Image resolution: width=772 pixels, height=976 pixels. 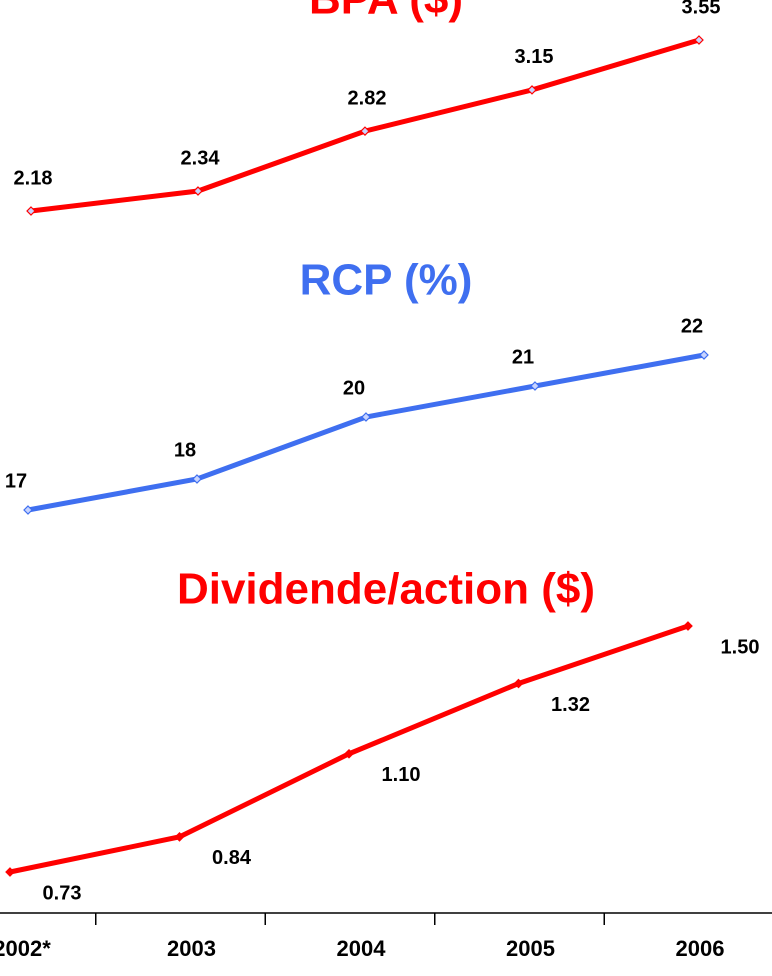 I want to click on chart-title: RCP (%), so click(x=386, y=280).